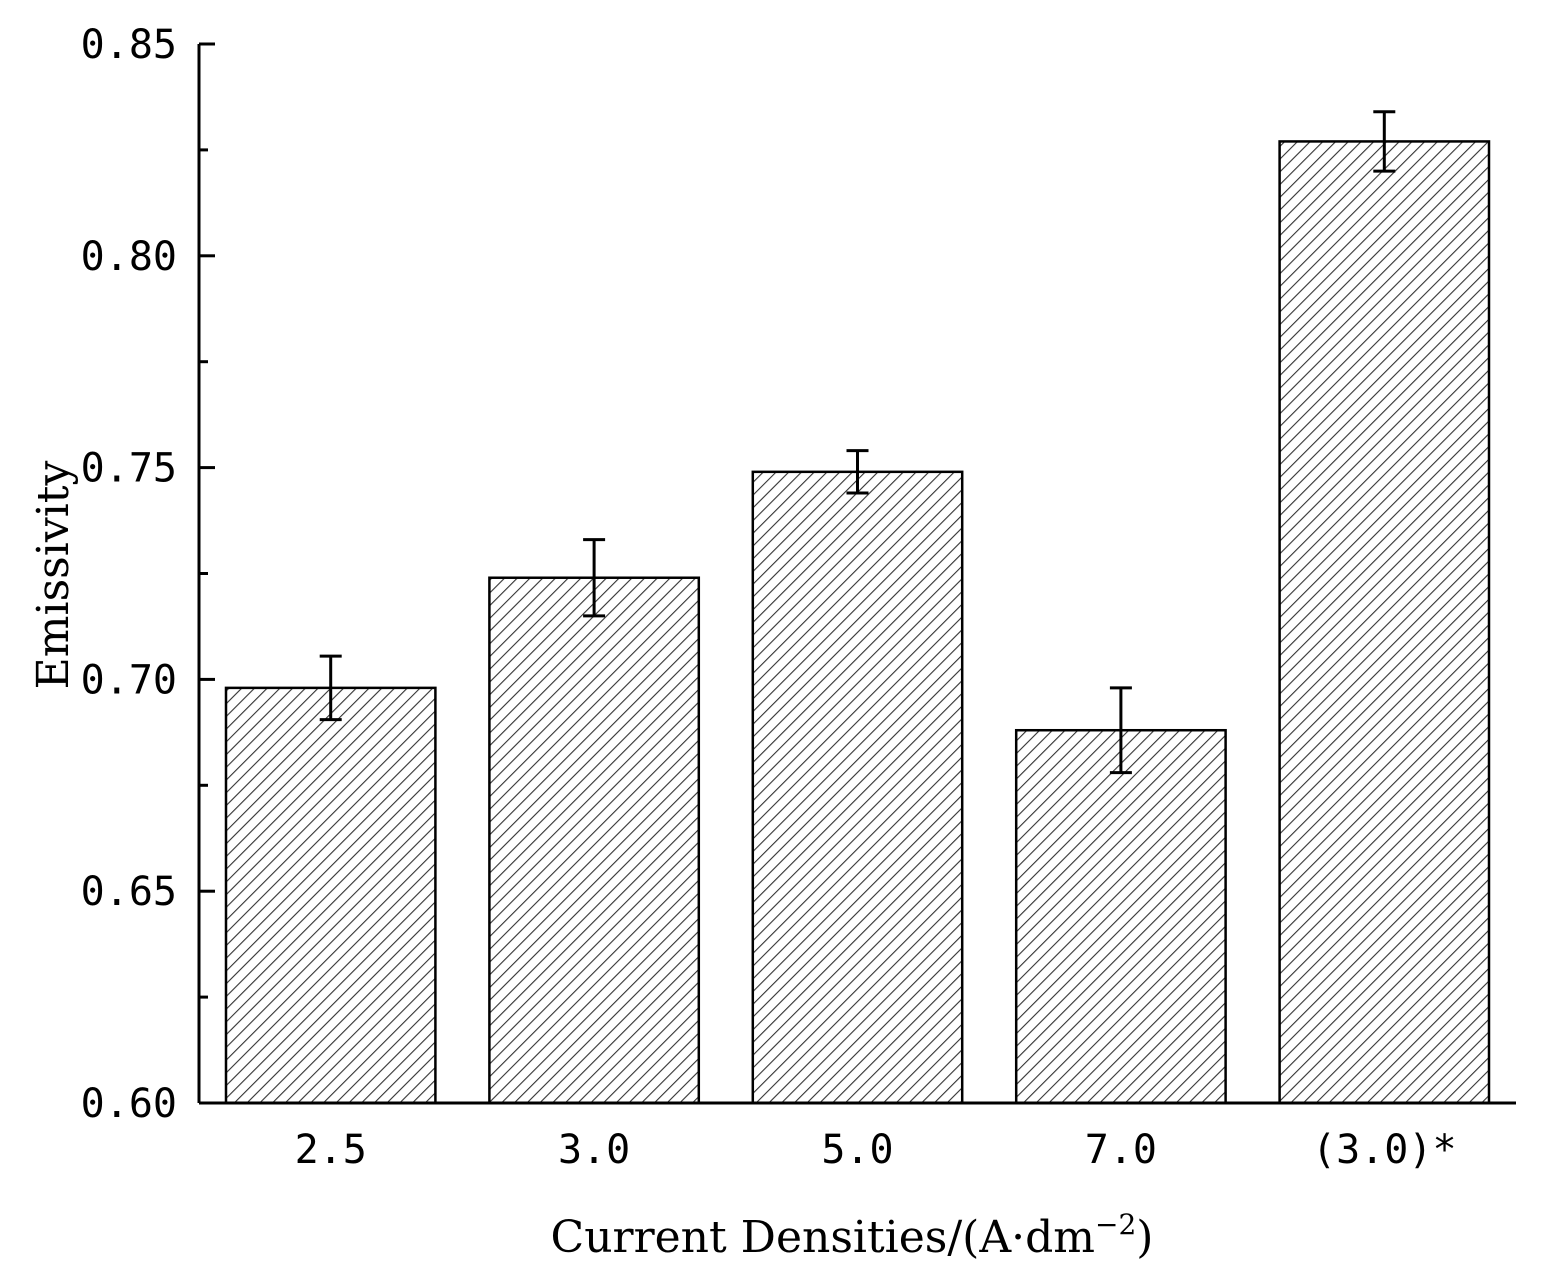 This screenshot has height=1279, width=1550. I want to click on x-axis-title-main: Current Densities/(A·dm, so click(823, 1237).